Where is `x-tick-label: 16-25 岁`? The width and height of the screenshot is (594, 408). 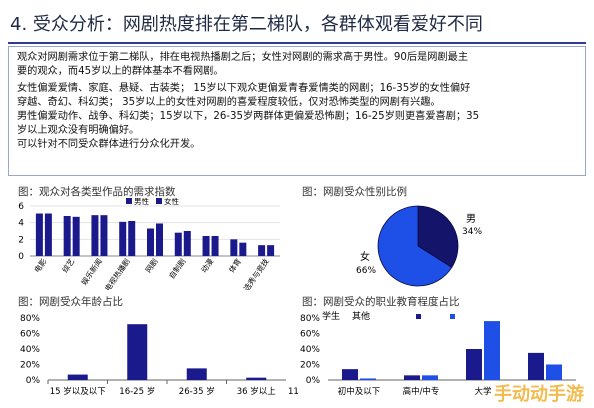 x-tick-label: 16-25 岁 is located at coordinates (137, 391).